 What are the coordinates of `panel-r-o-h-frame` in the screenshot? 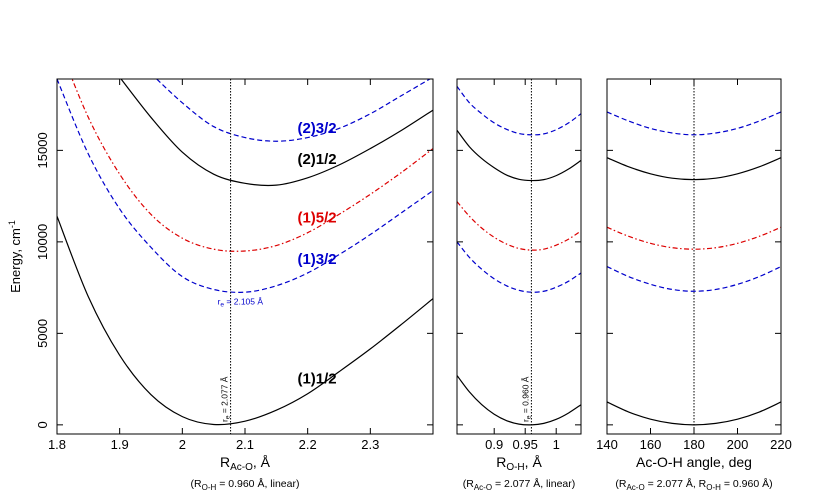 It's located at (519, 256).